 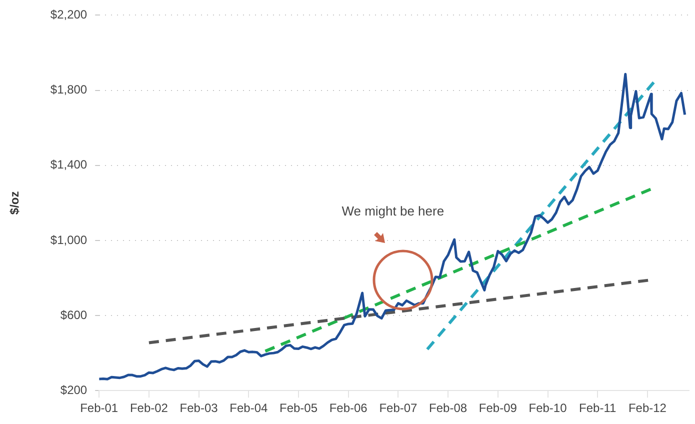 I want to click on y-tick-label: $200, so click(x=74, y=389).